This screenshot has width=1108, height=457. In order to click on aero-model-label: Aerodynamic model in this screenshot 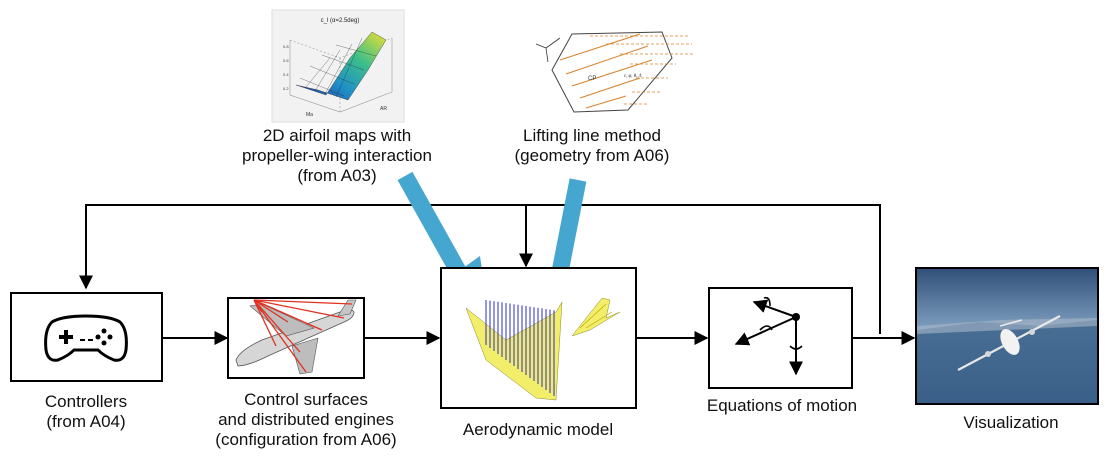, I will do `click(538, 430)`.